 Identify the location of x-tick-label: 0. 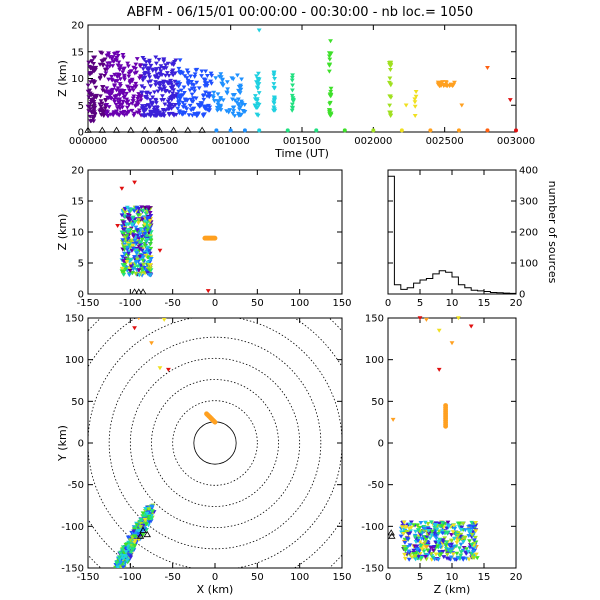
(388, 577).